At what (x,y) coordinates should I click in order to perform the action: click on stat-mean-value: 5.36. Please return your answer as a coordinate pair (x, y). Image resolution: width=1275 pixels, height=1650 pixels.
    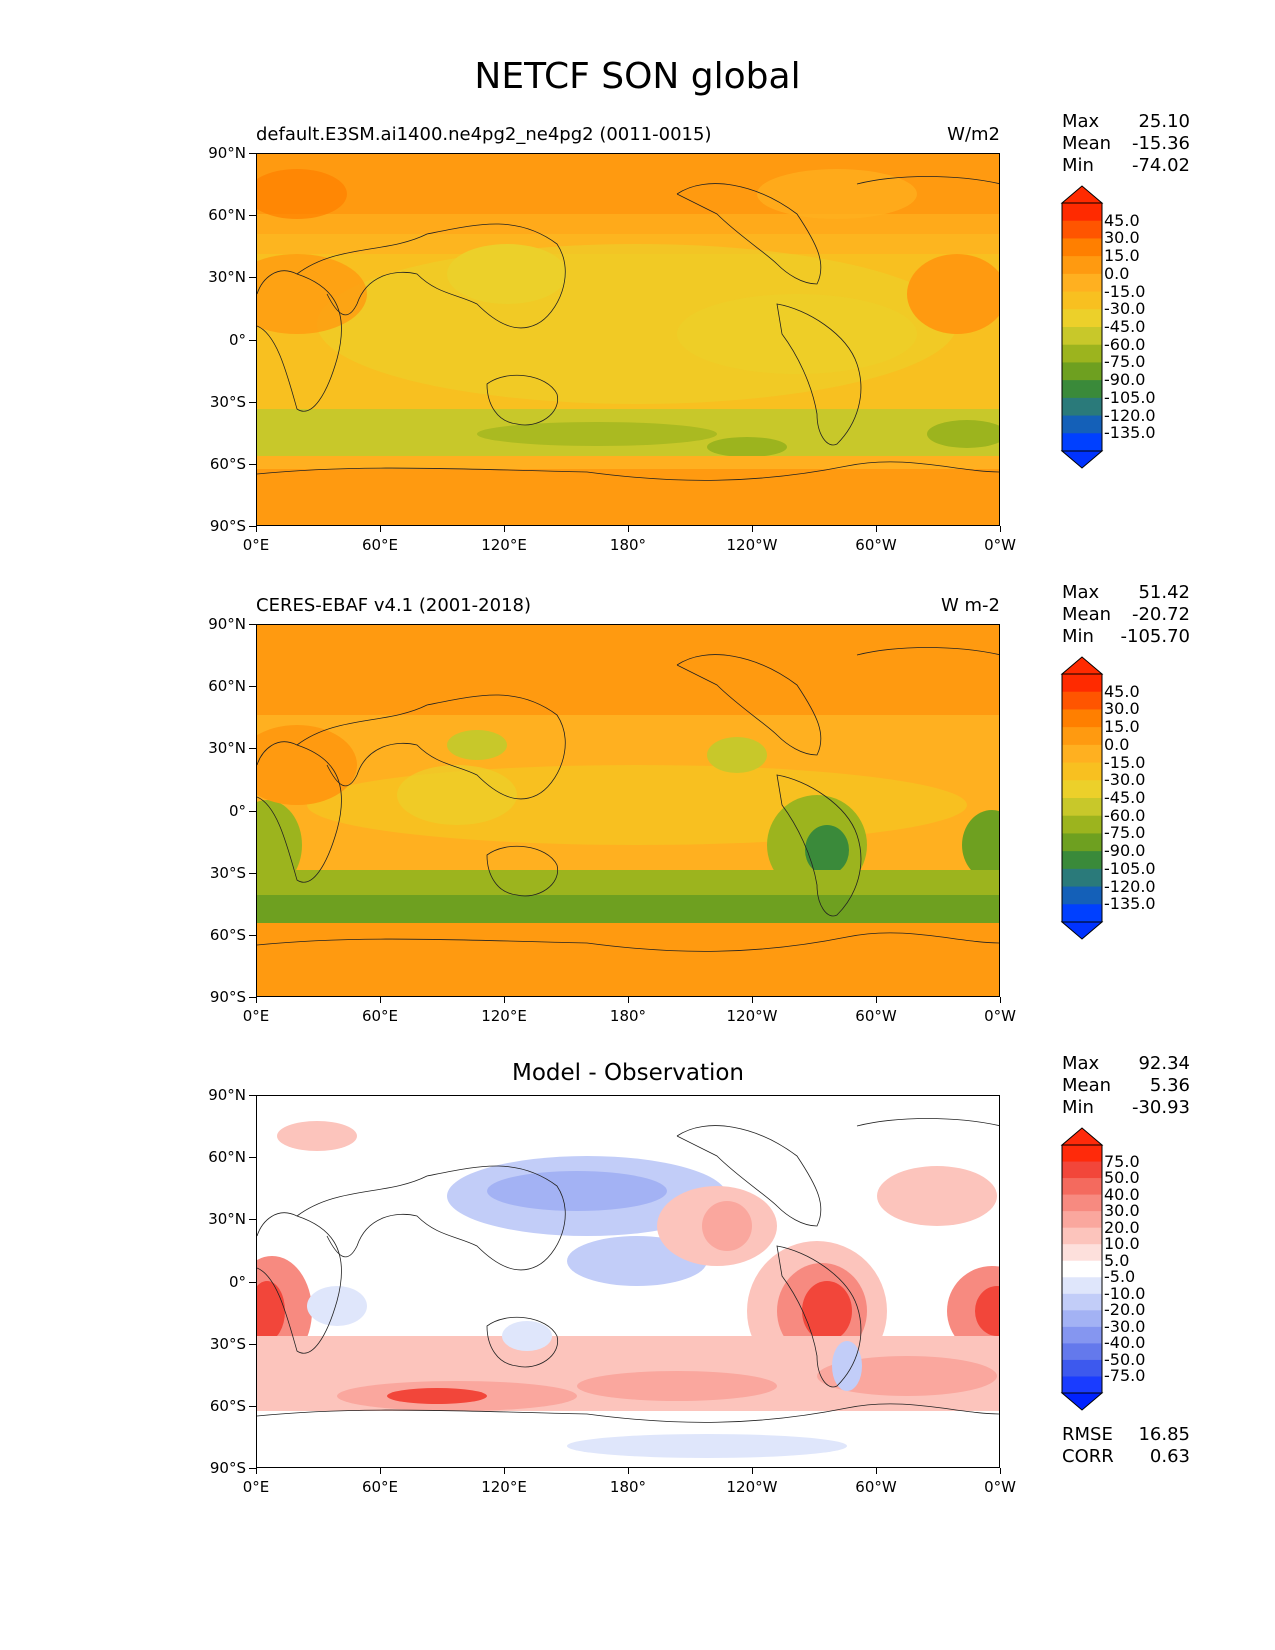
    Looking at the image, I should click on (1169, 1085).